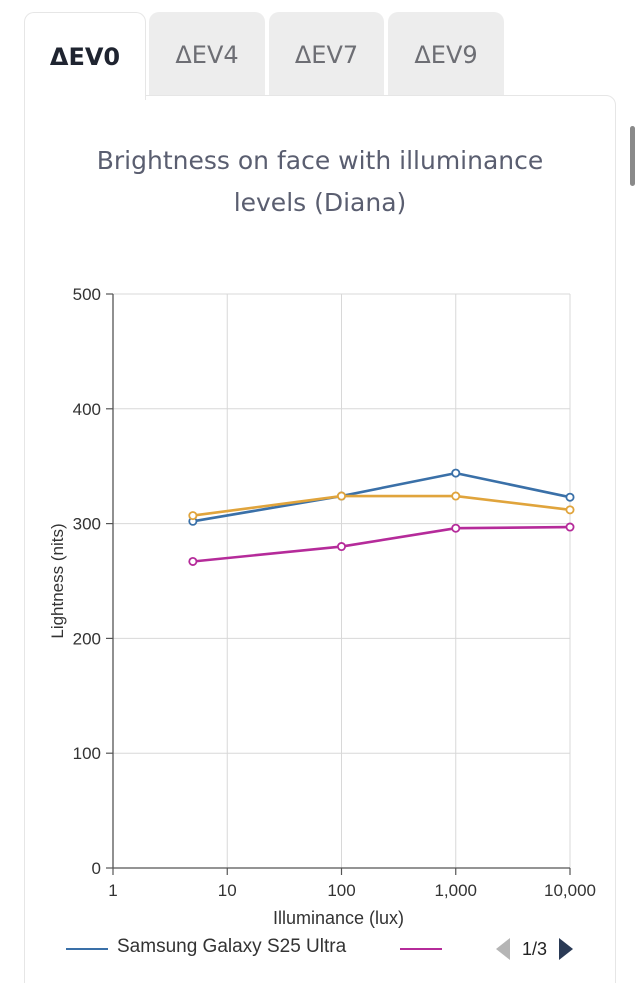  Describe the element at coordinates (421, 949) in the screenshot. I see `legend-swatch-magenta` at that location.